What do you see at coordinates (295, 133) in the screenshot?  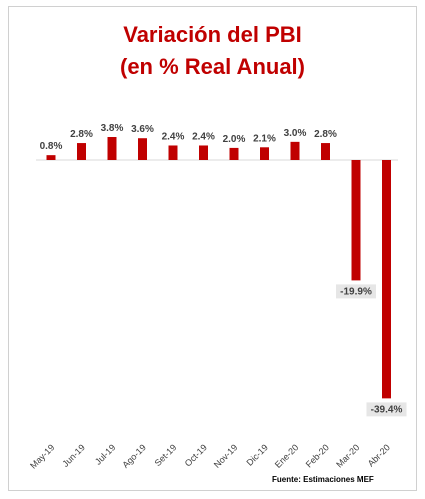 I see `data-label-Ene-20: 3.0%` at bounding box center [295, 133].